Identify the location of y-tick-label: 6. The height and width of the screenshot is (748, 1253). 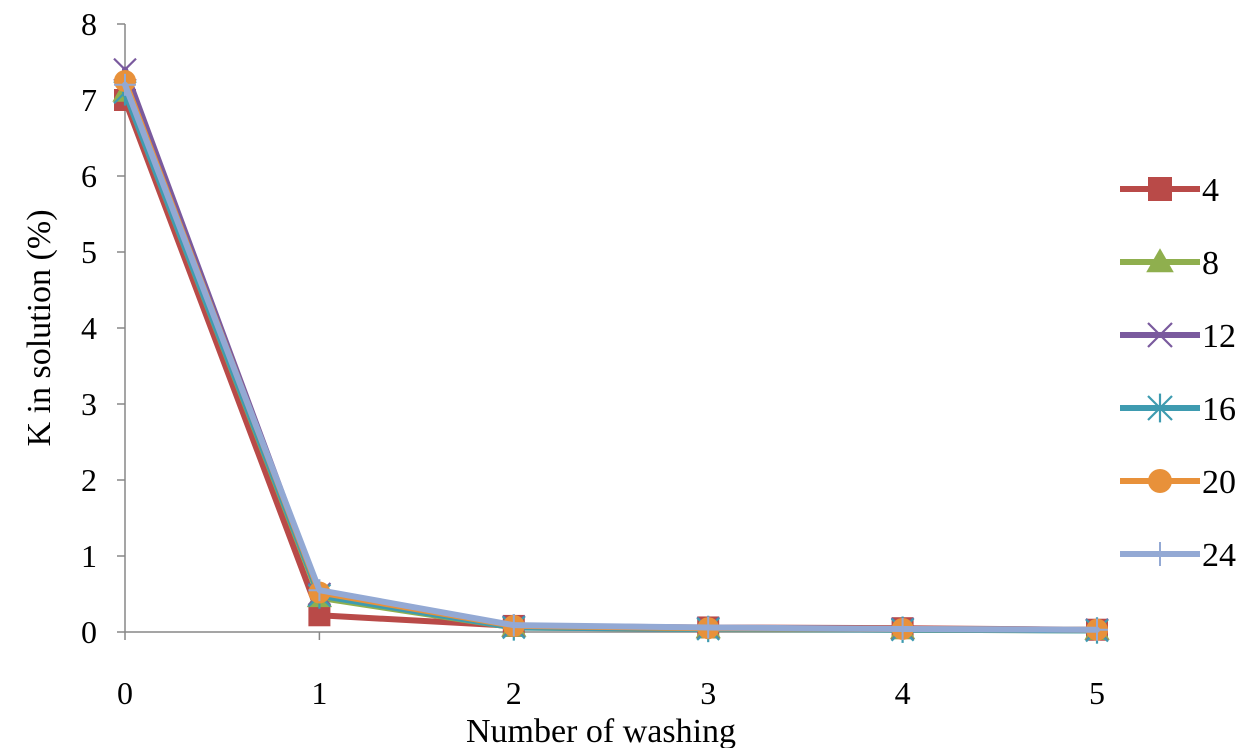
(89, 176).